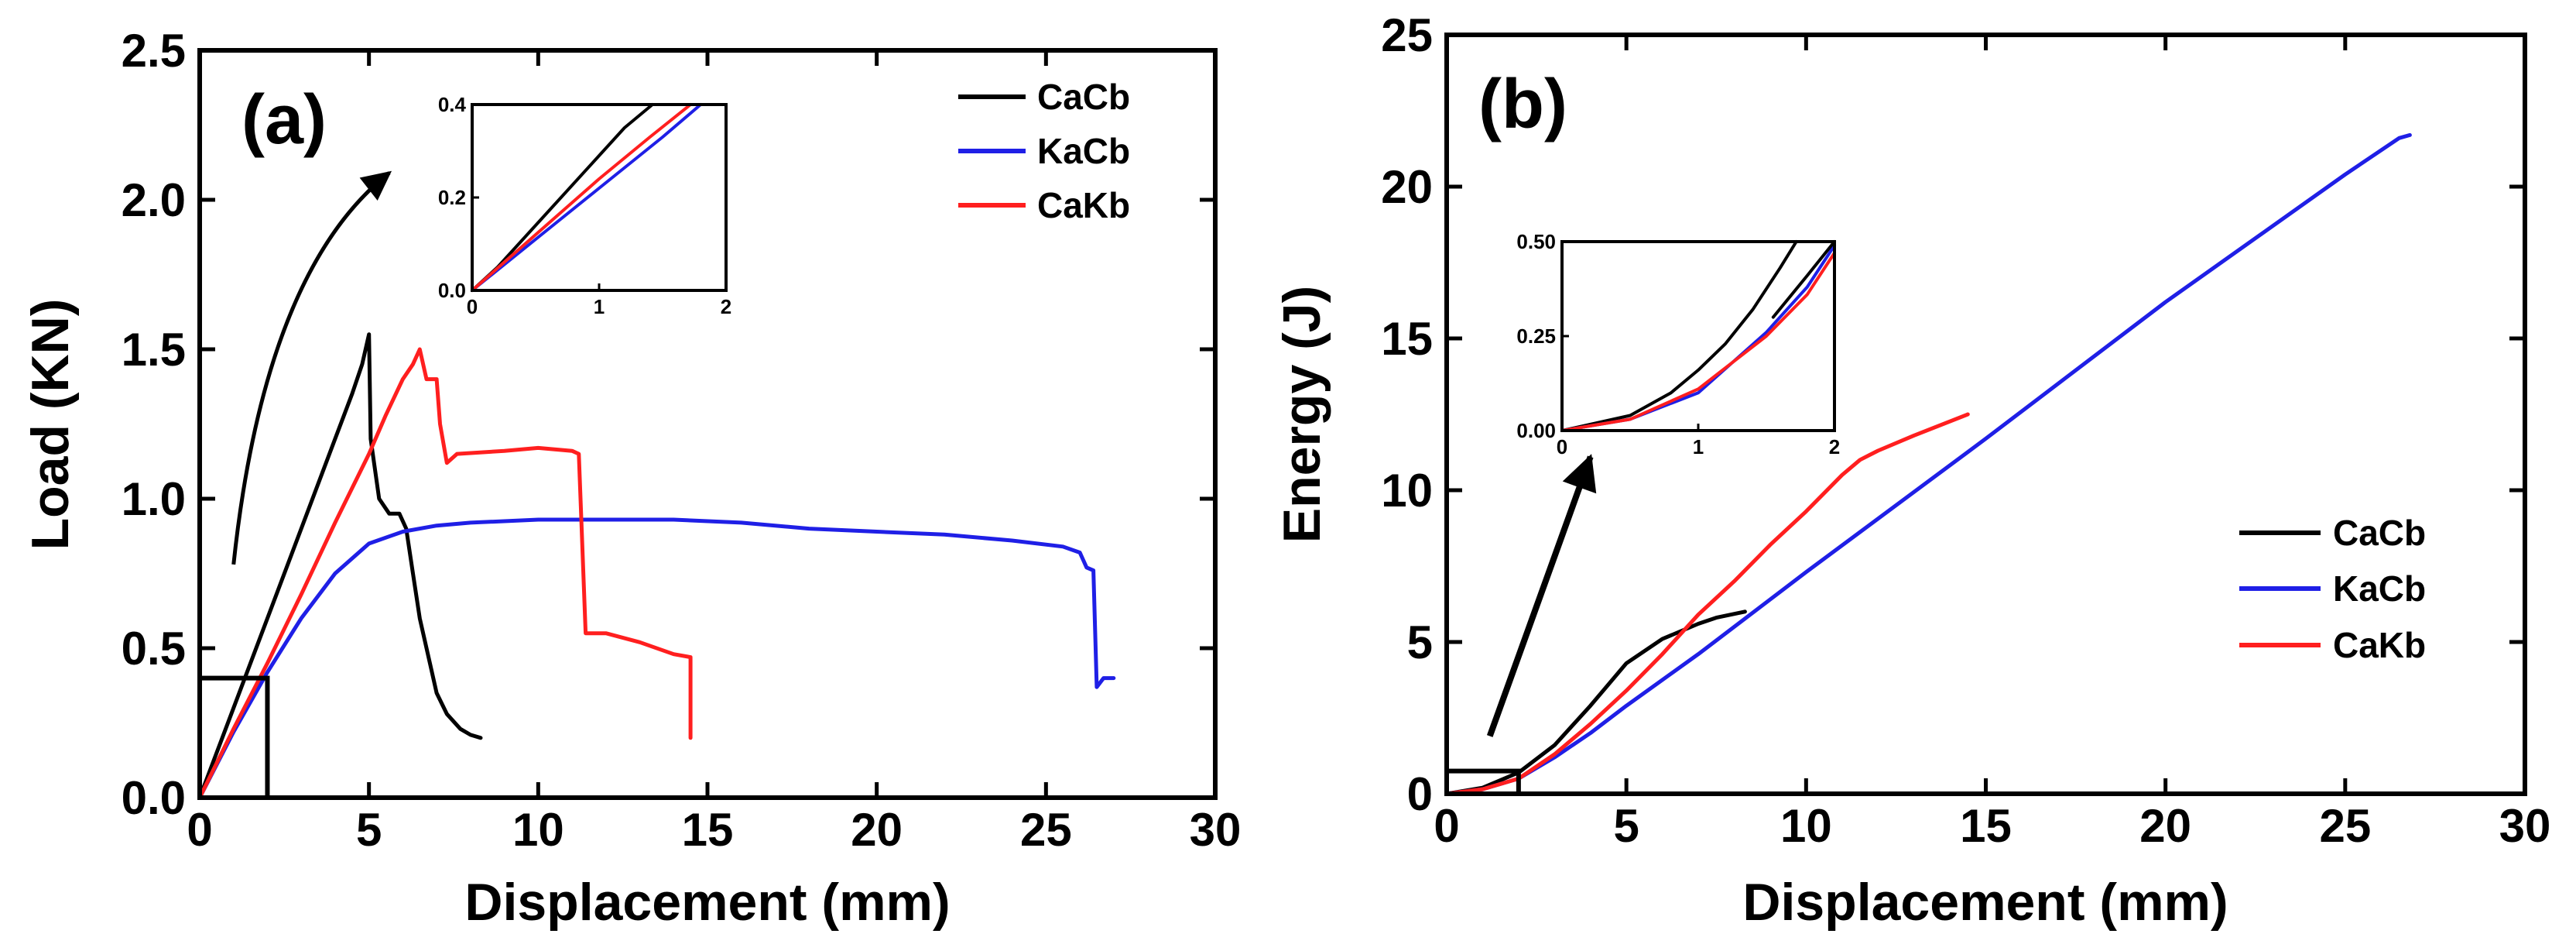  I want to click on y-tick-label: 0.0, so click(154, 798).